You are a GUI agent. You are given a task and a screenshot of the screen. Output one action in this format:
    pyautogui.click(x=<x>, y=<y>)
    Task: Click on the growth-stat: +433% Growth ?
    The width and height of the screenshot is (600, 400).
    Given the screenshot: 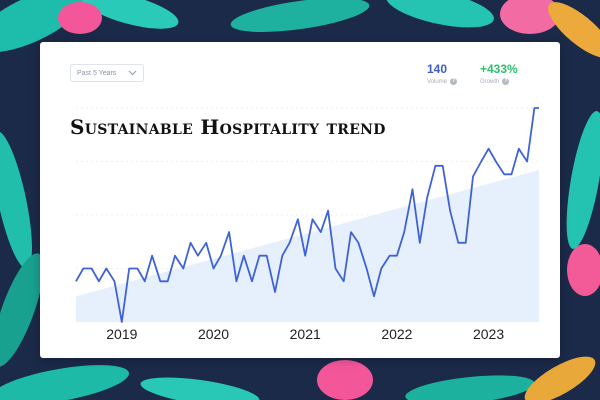 What is the action you would take?
    pyautogui.click(x=499, y=73)
    